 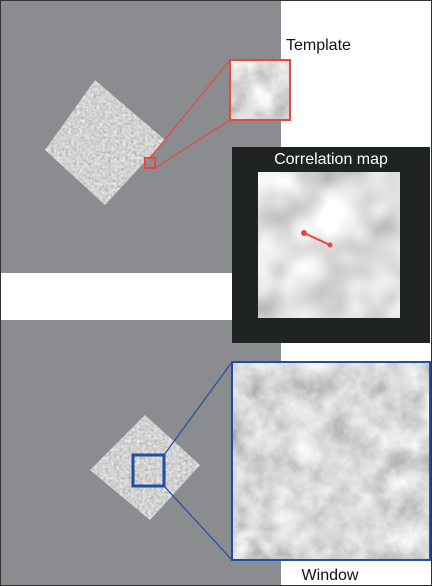 I want to click on correlation-label: Correlation map, so click(x=331, y=159).